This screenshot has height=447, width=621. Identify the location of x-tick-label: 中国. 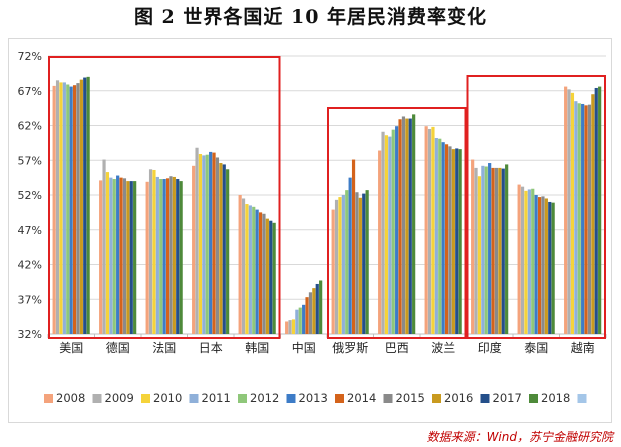
(304, 347).